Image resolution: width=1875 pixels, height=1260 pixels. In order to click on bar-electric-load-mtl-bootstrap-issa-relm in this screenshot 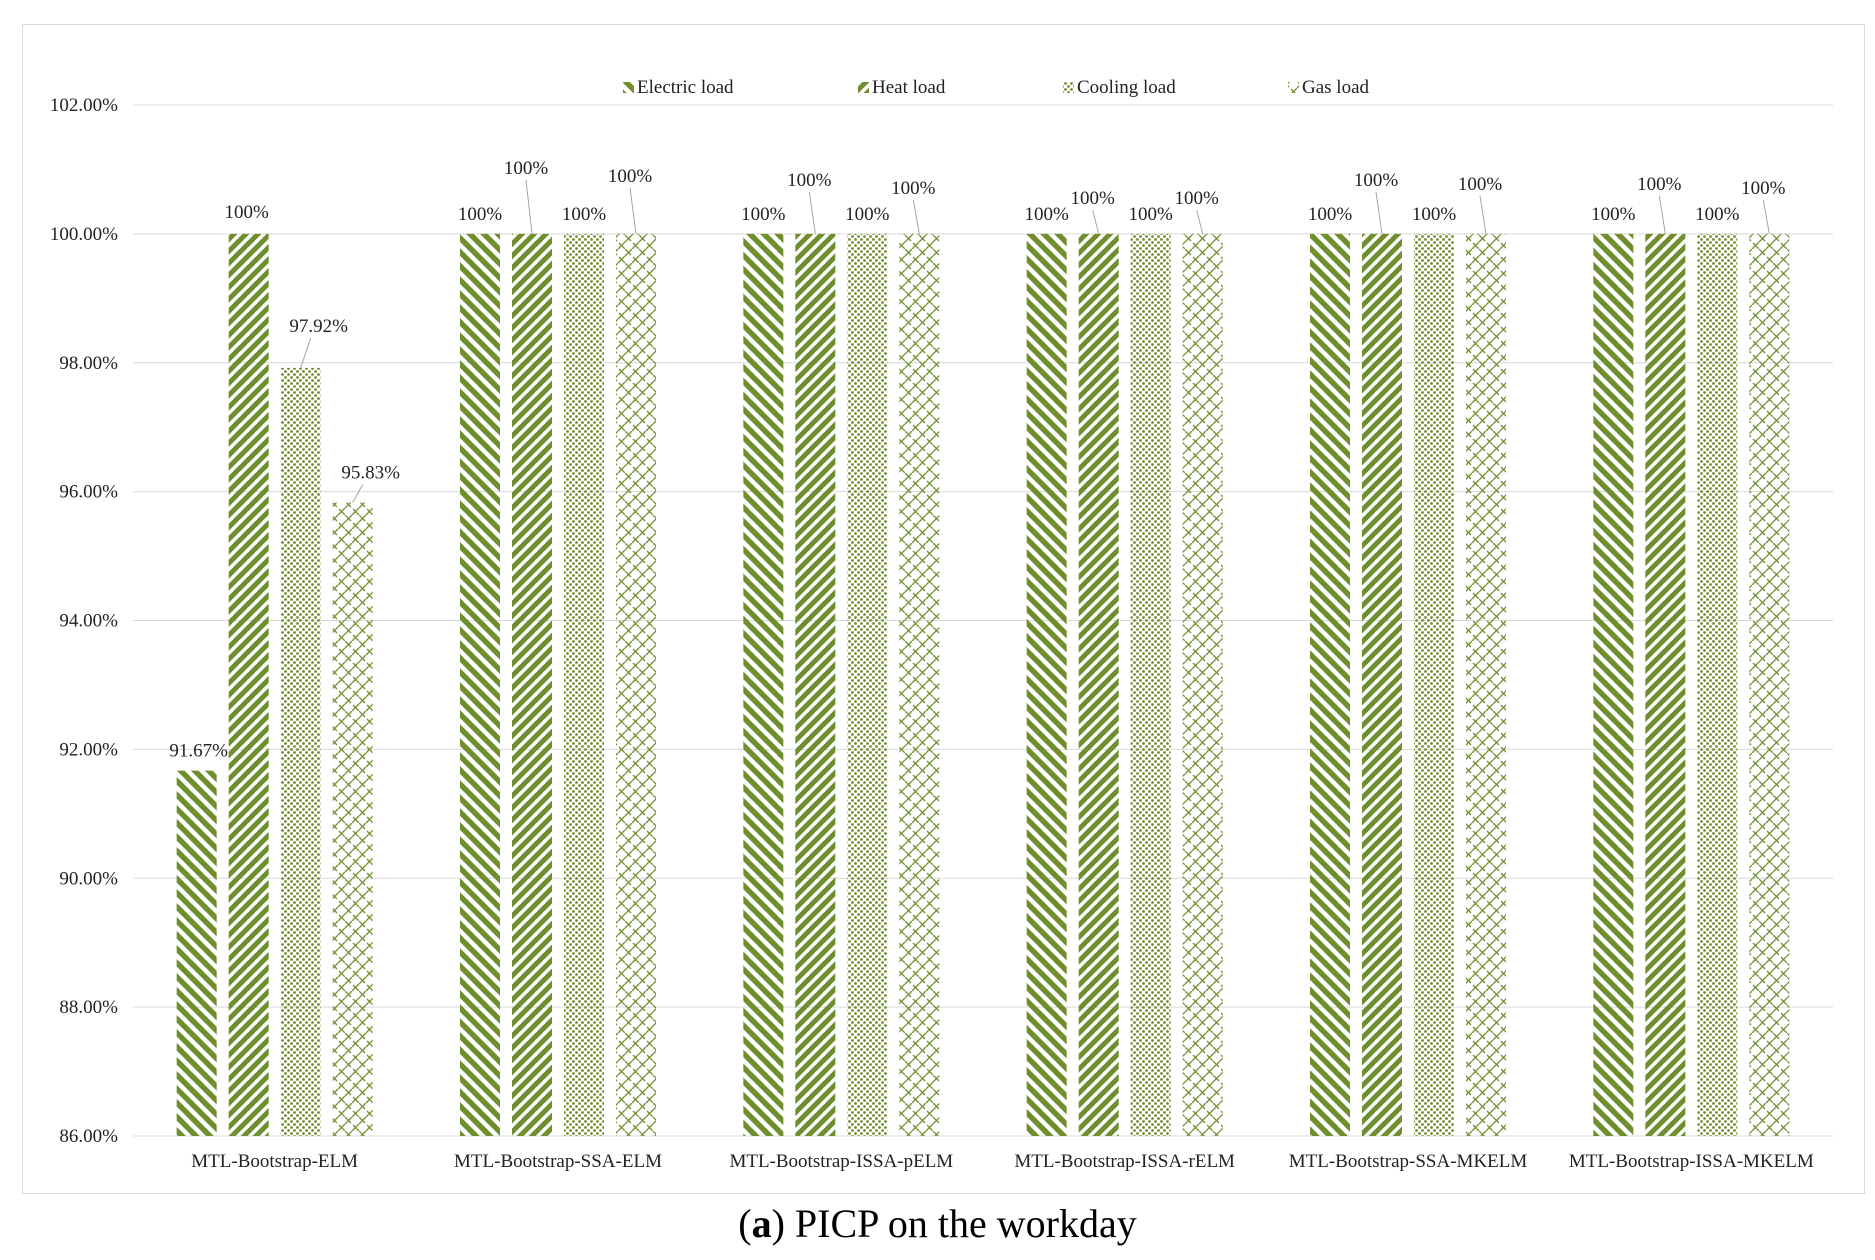, I will do `click(1046, 684)`.